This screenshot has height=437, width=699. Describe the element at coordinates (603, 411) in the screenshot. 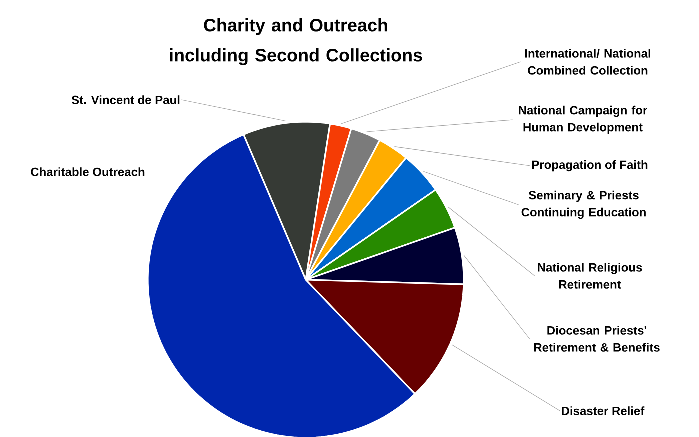

I see `slice-label: Disaster Relief` at that location.